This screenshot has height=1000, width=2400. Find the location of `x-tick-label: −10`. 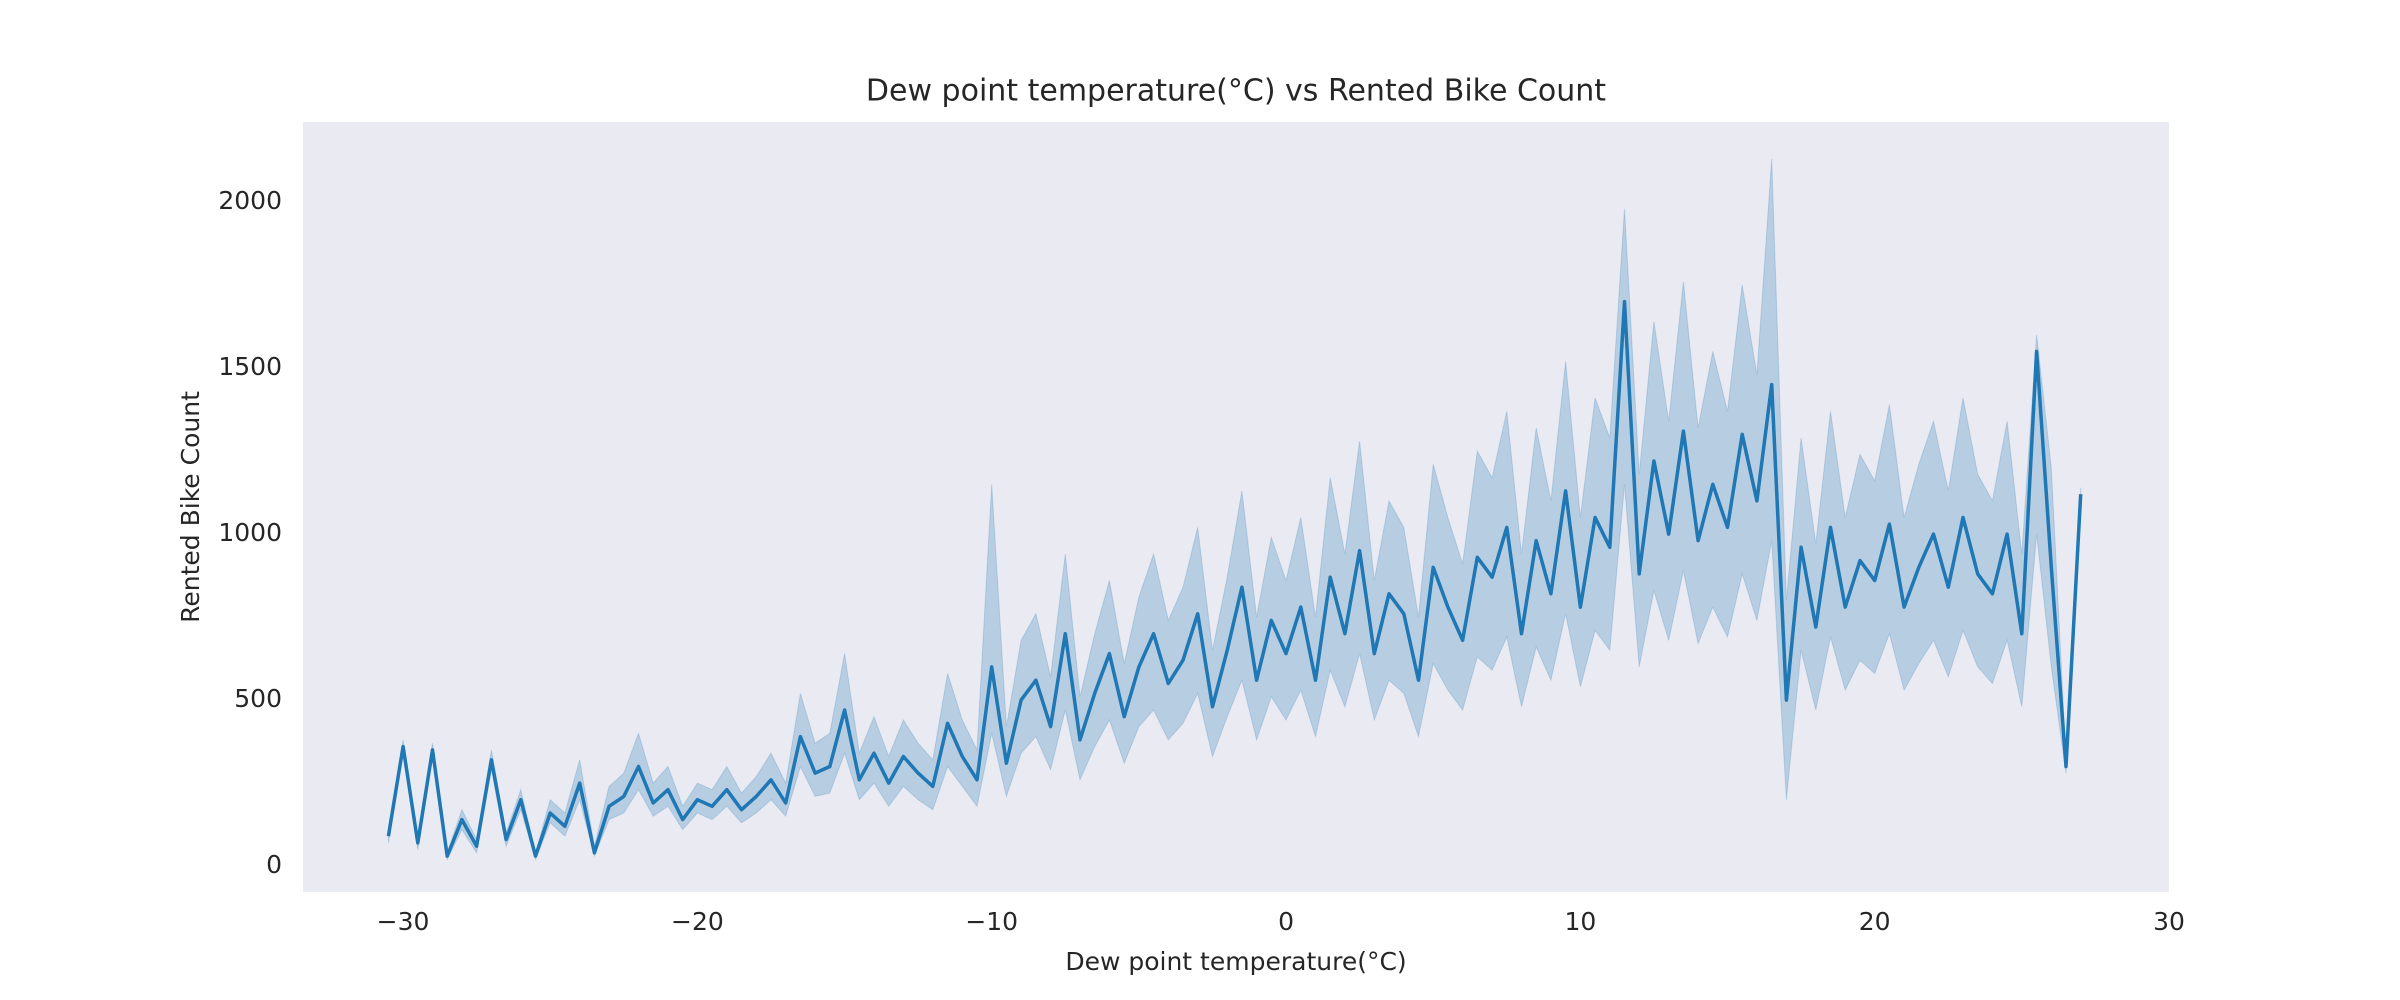

x-tick-label: −10 is located at coordinates (991, 921).